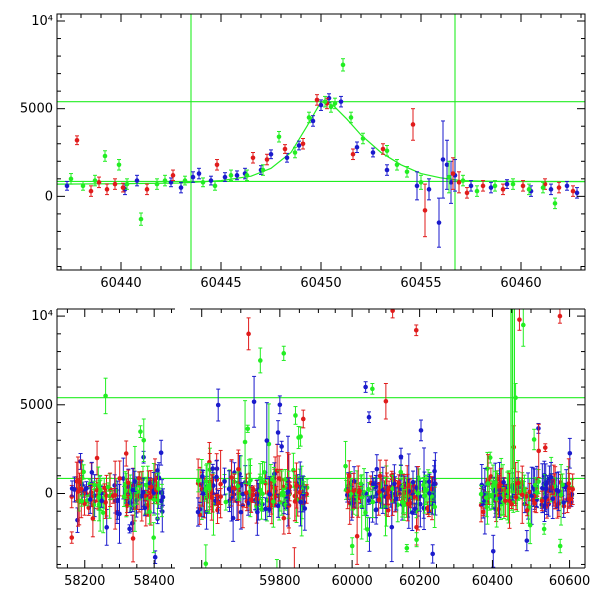  Describe the element at coordinates (153, 581) in the screenshot. I see `bottom-x-tick-label: 58400` at that location.